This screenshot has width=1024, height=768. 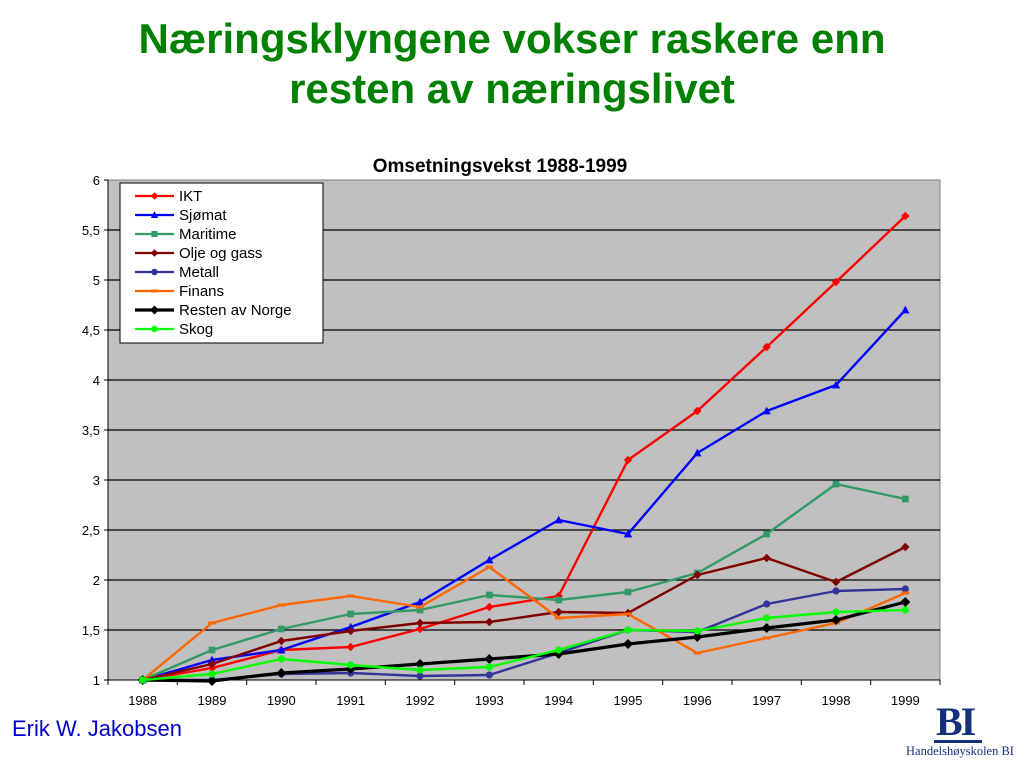 I want to click on x-tick-label: 1992, so click(x=420, y=700).